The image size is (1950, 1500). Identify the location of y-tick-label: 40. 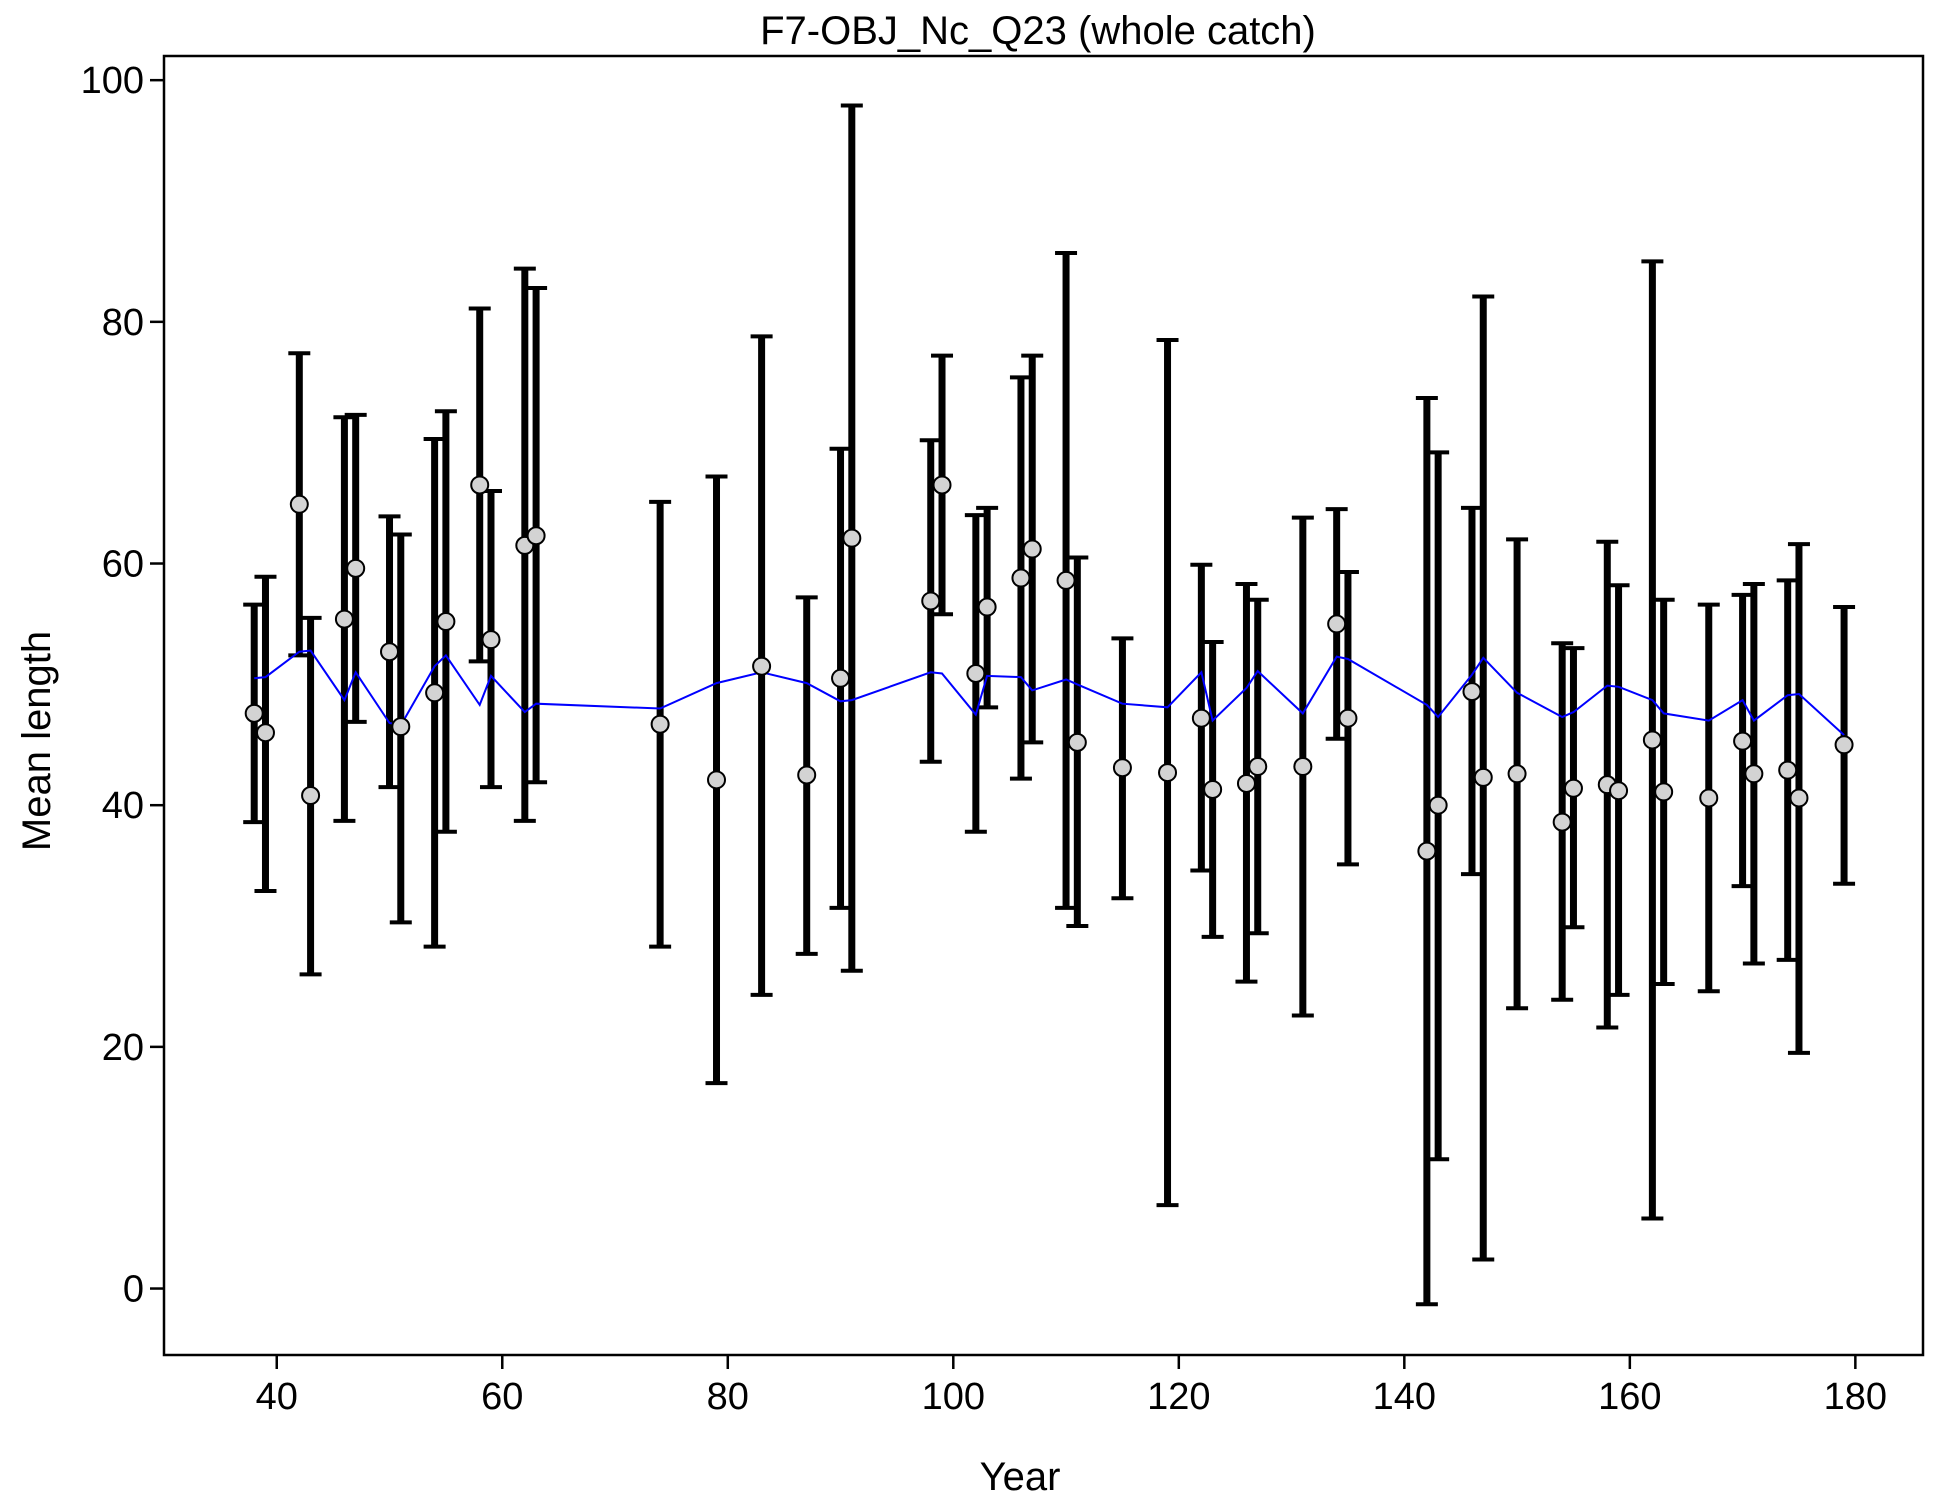
(123, 806).